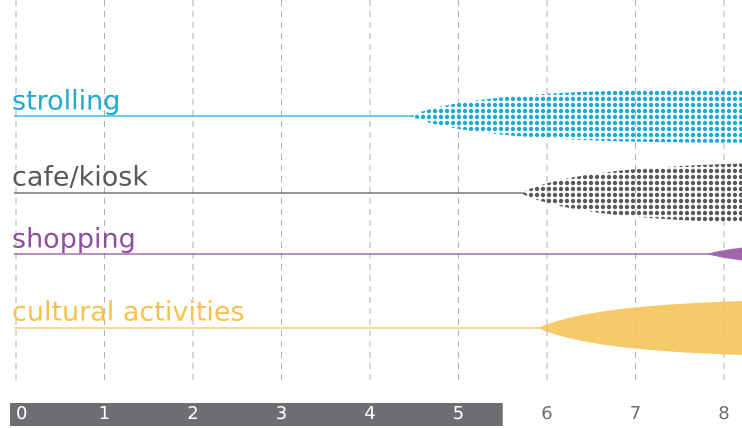 This screenshot has height=428, width=742. What do you see at coordinates (21, 413) in the screenshot?
I see `x-tick-label: 0` at bounding box center [21, 413].